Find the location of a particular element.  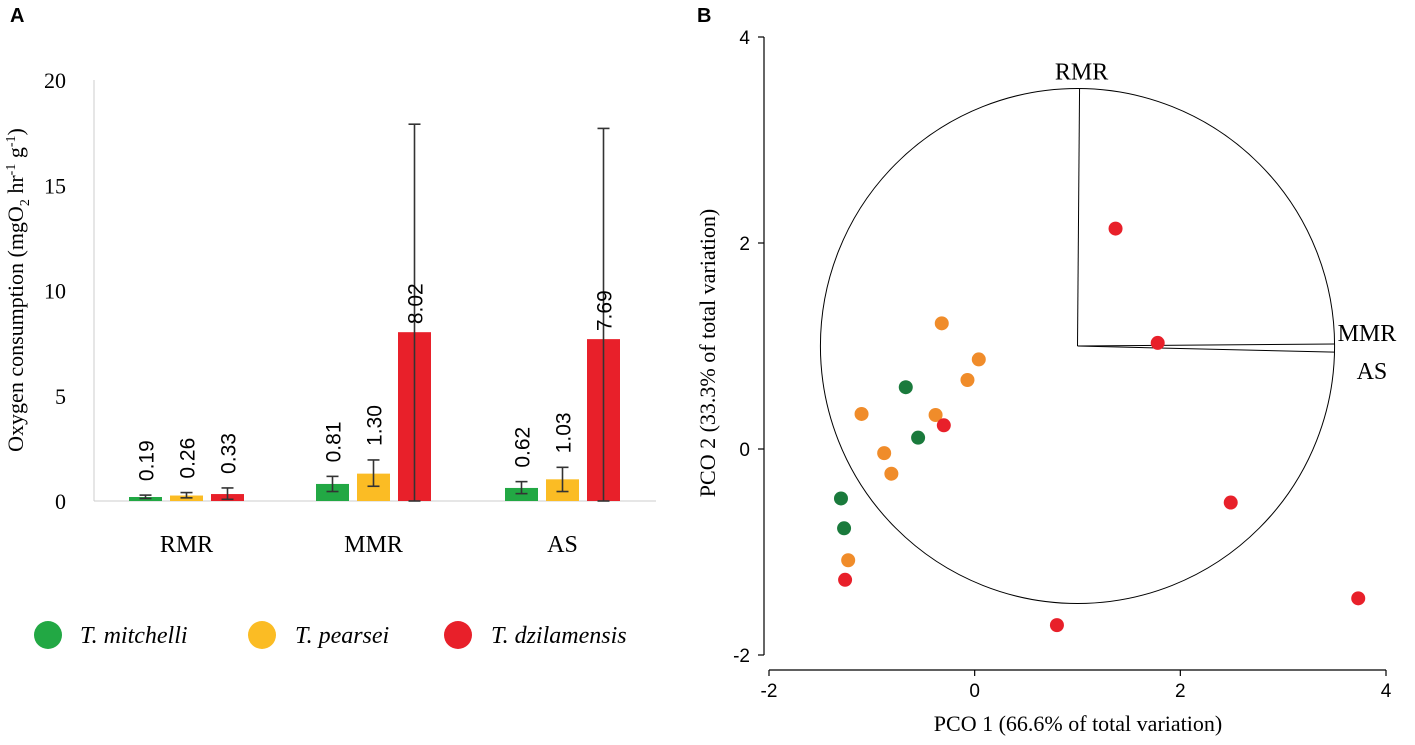

legend-label-mitchelli: T. mitchelli is located at coordinates (134, 636).